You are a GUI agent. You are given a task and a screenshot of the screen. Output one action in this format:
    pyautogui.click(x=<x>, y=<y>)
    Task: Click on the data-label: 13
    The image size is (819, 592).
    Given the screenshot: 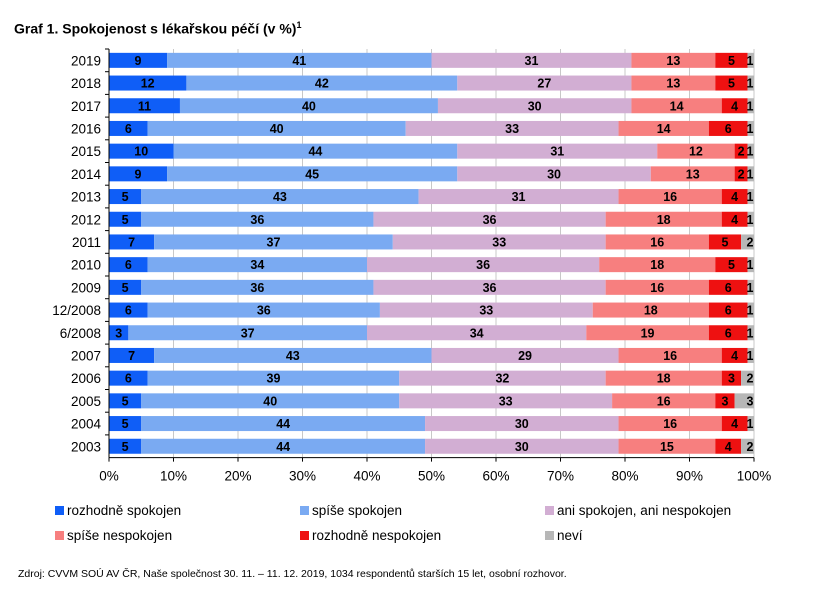 What is the action you would take?
    pyautogui.click(x=673, y=84)
    